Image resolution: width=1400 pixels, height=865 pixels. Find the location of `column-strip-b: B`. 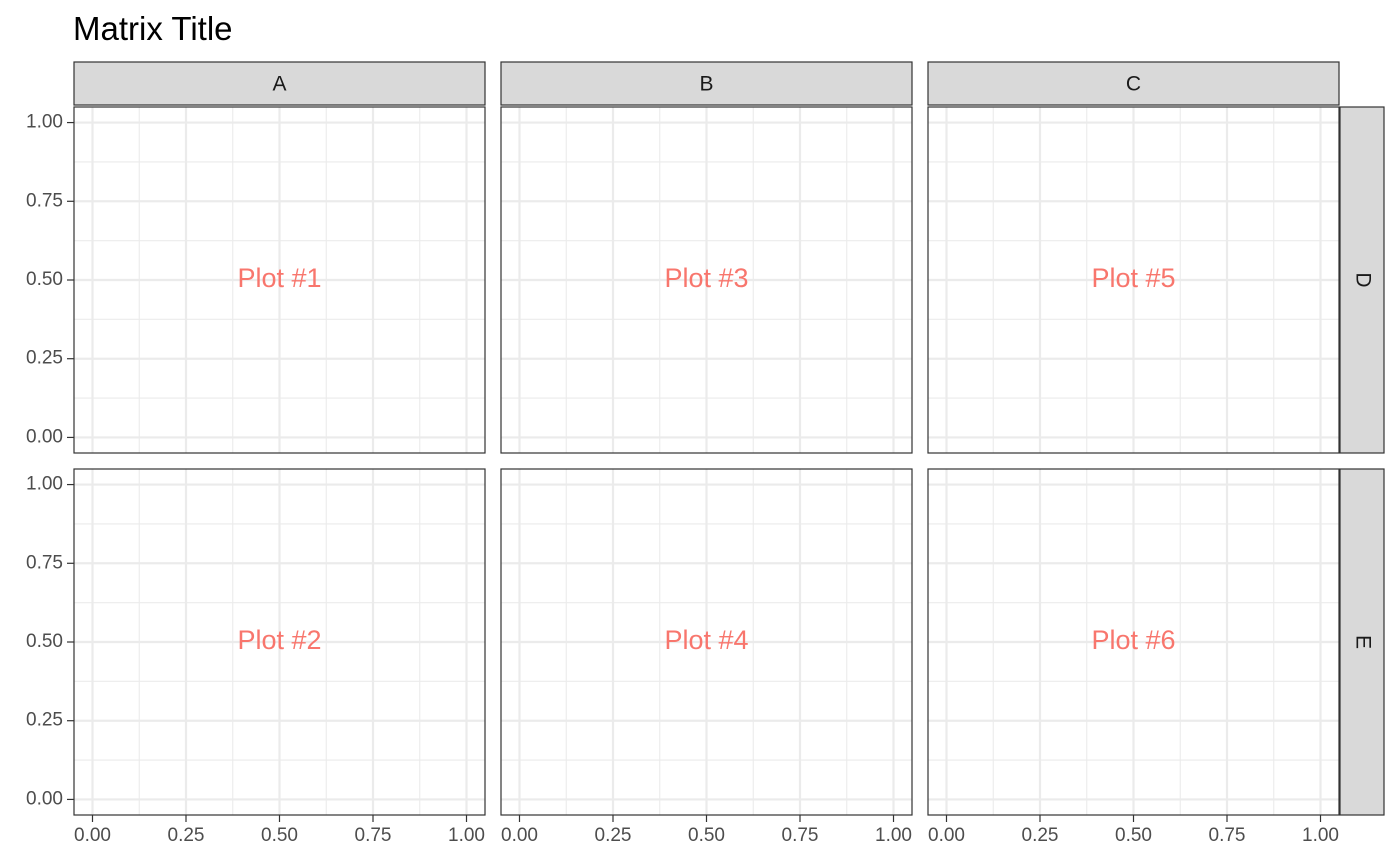

column-strip-b: B is located at coordinates (706, 83).